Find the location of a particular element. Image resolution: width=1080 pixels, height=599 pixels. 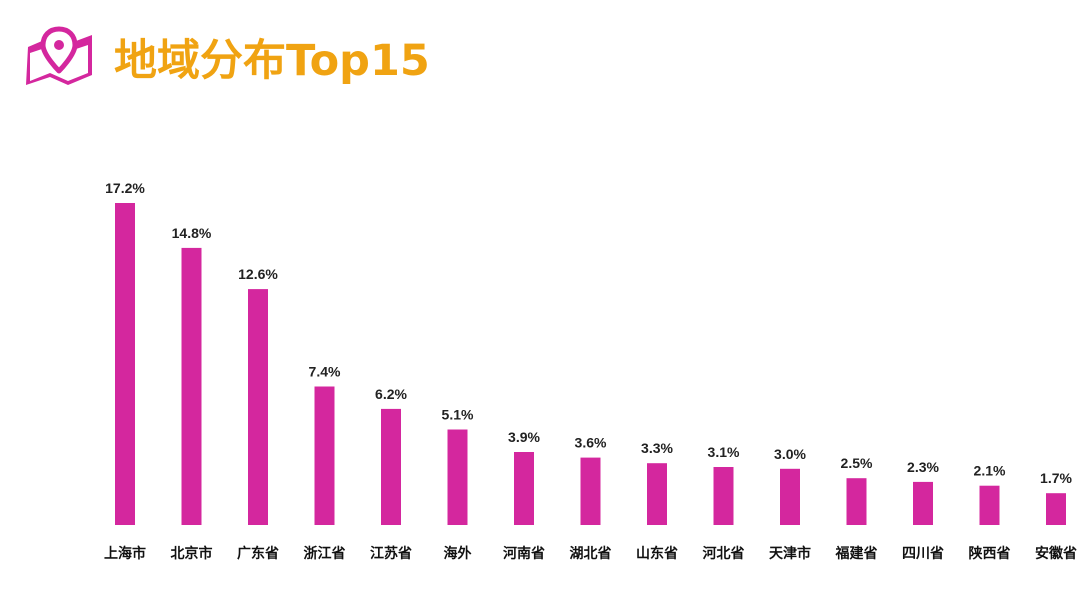

category-label: 江苏省 is located at coordinates (391, 553).